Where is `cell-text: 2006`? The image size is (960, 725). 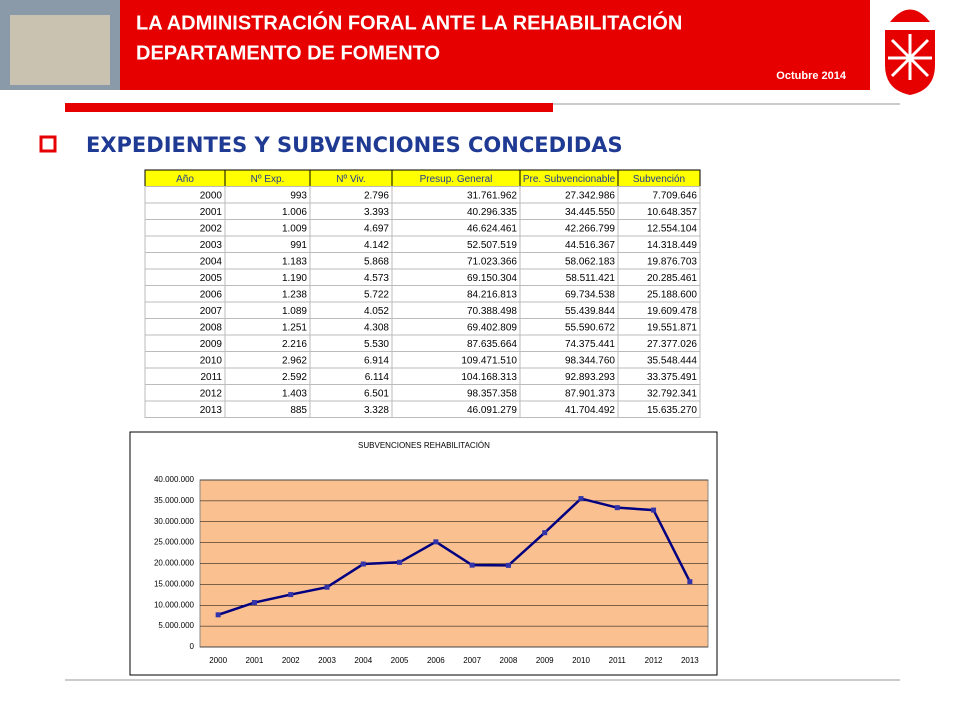
cell-text: 2006 is located at coordinates (211, 294).